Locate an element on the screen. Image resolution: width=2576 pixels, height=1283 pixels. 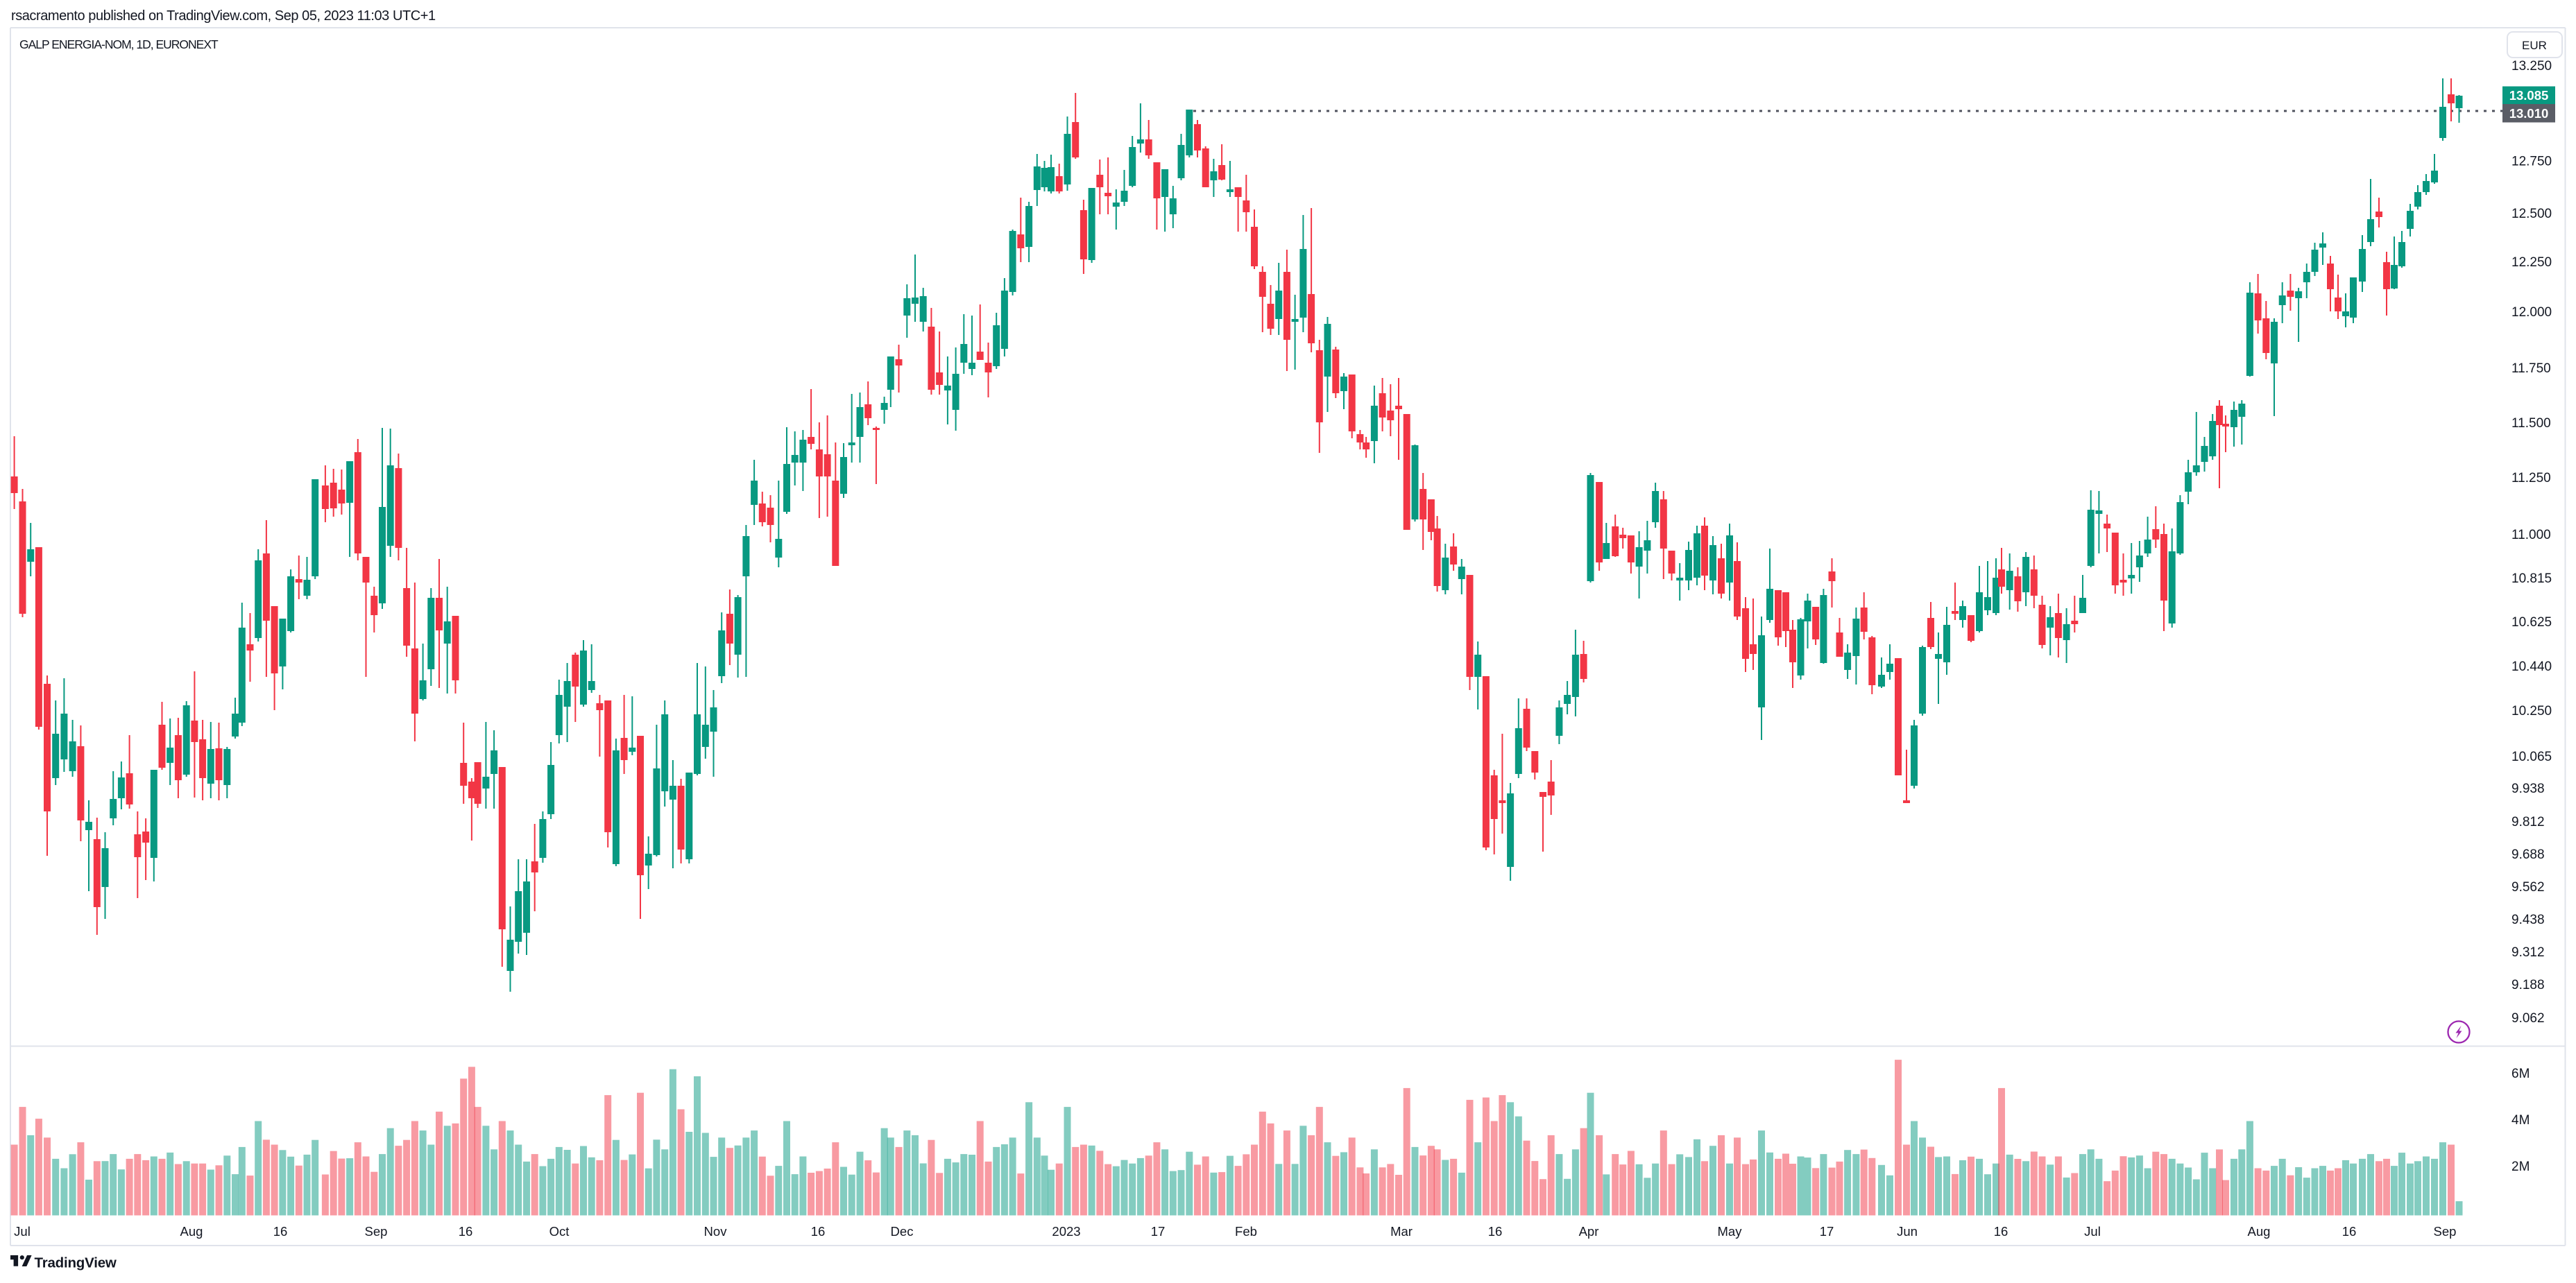
svg-text: 12.500 is located at coordinates (2531, 214).